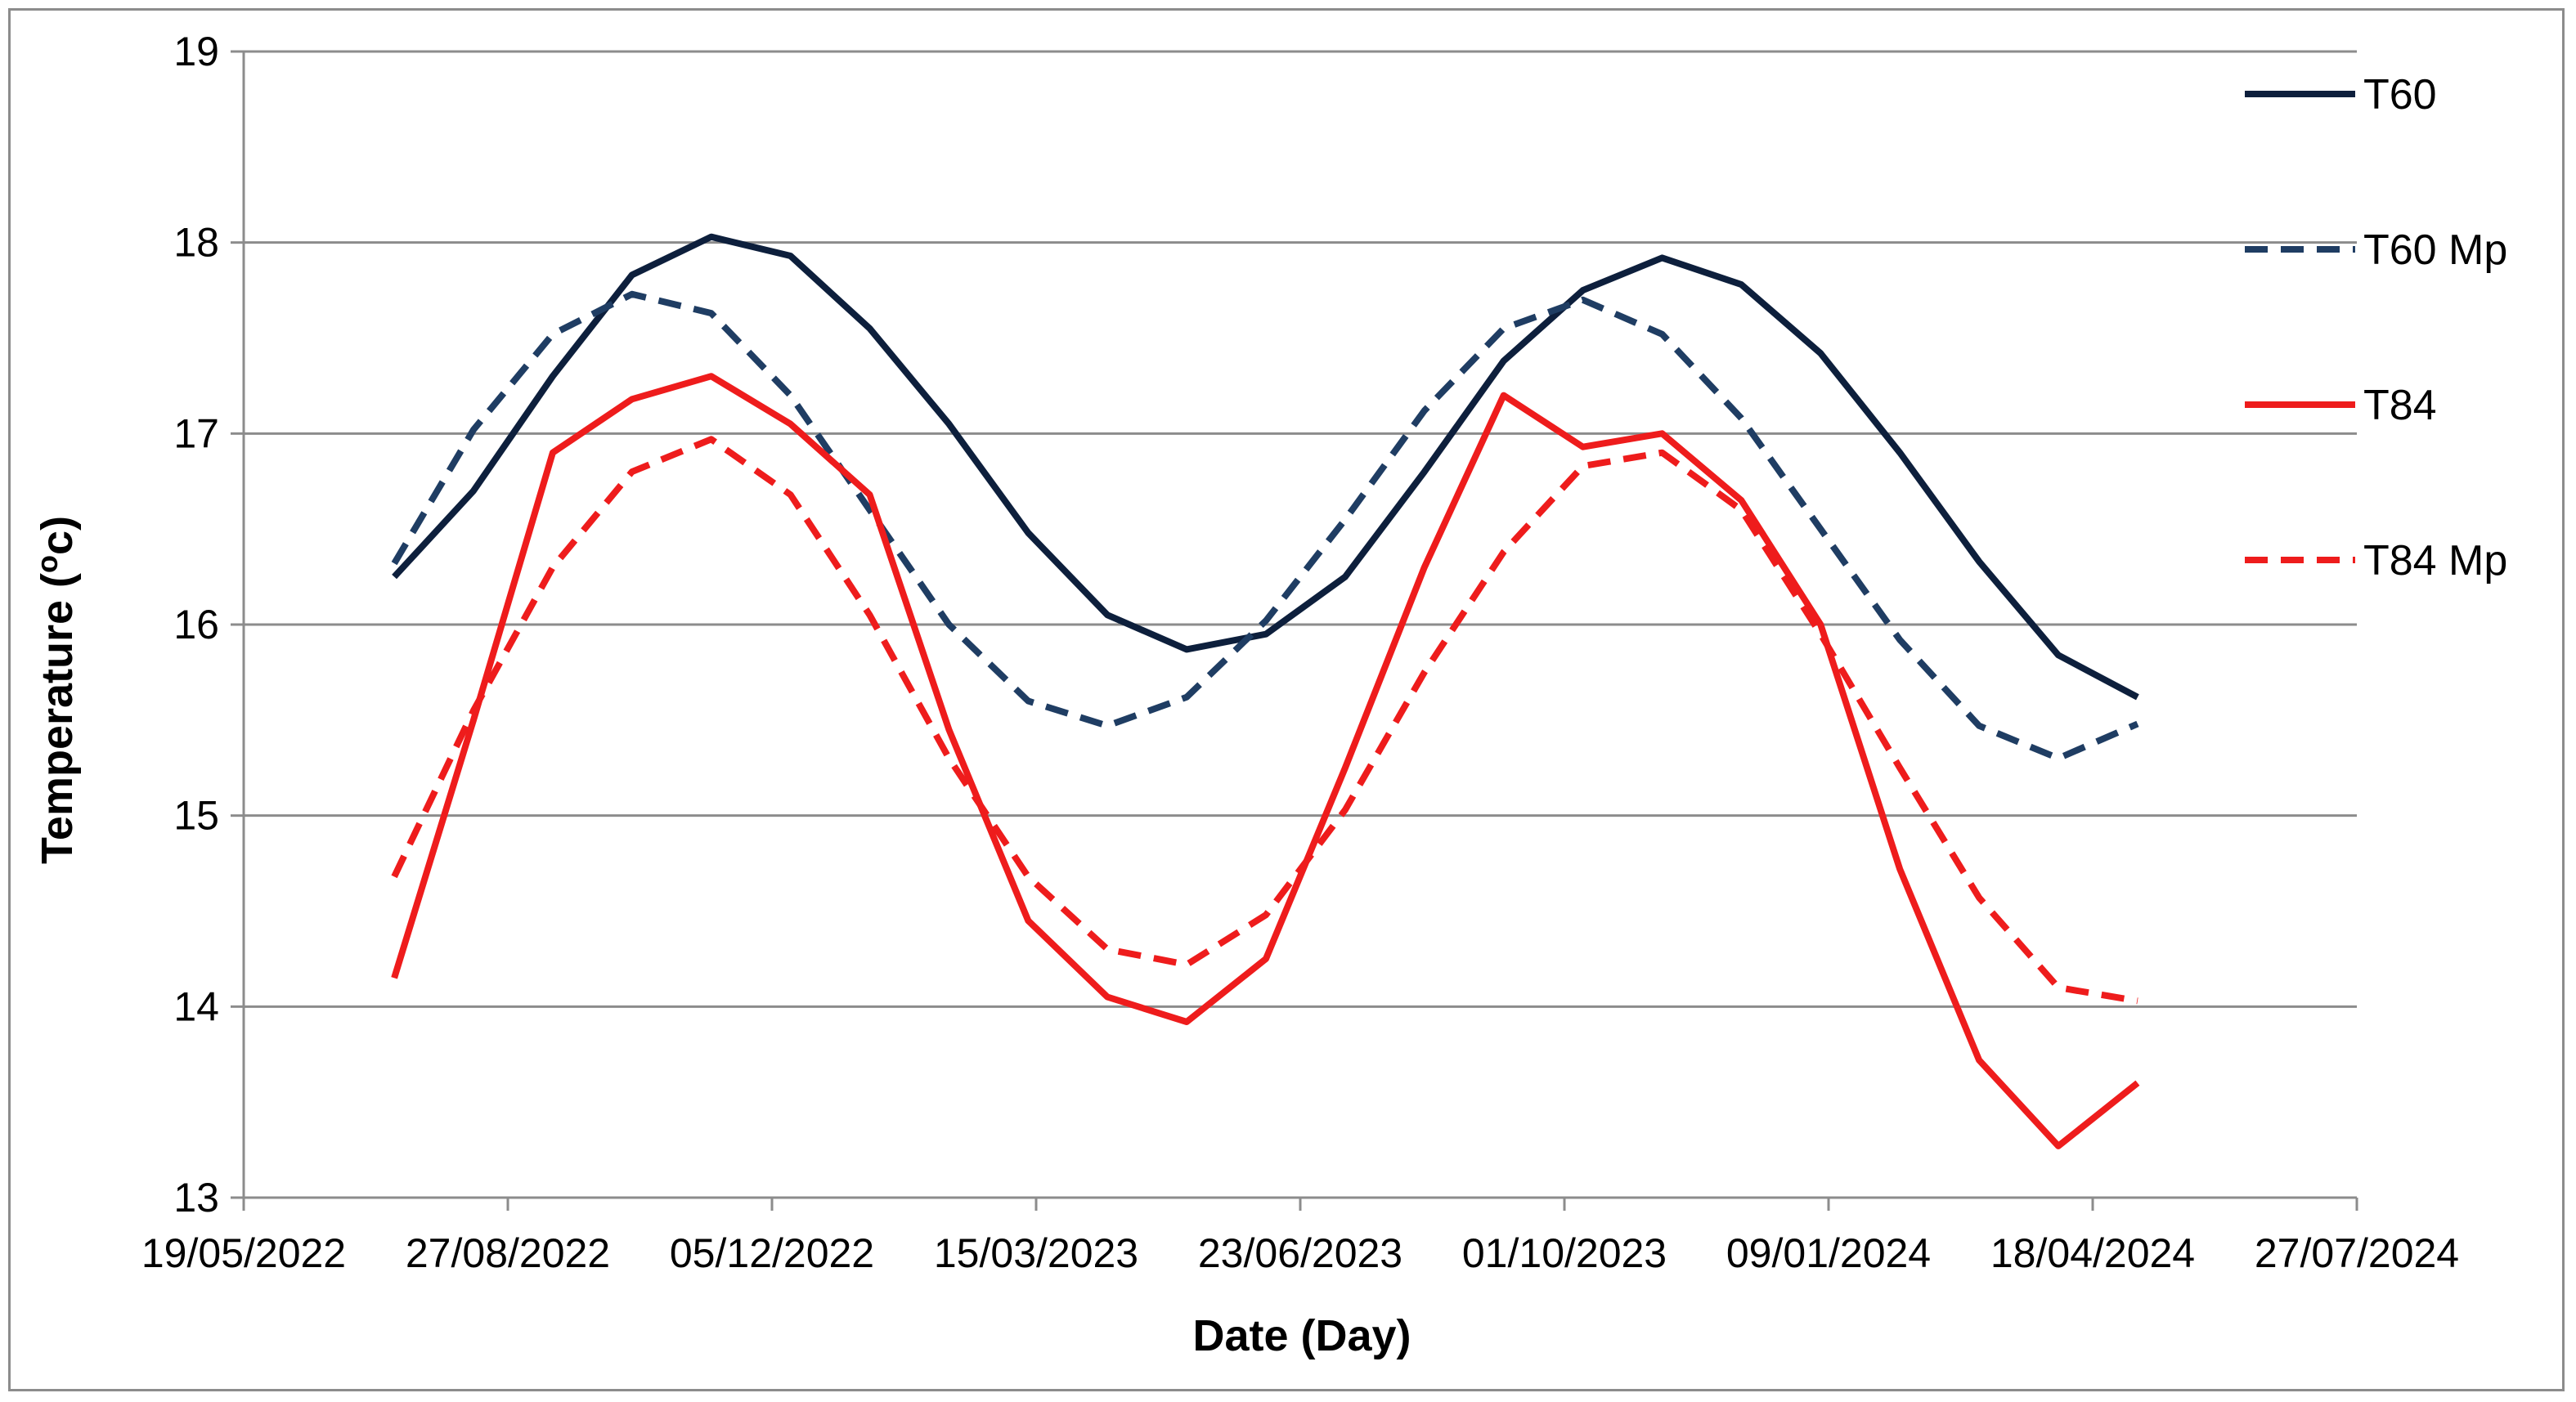 The height and width of the screenshot is (1402, 2576). I want to click on x-tick-label: 27/07/2024, so click(2357, 1253).